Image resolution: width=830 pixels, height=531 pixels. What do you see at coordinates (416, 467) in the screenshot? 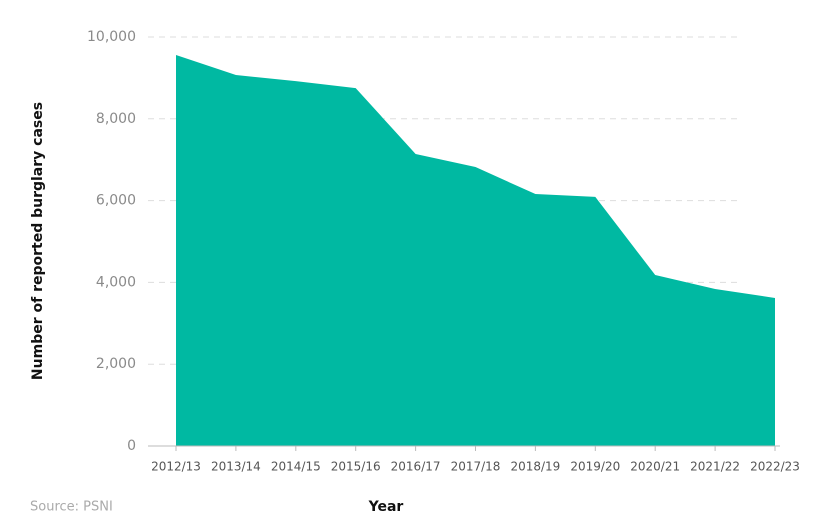
I see `x-tick-label: 2016/17` at bounding box center [416, 467].